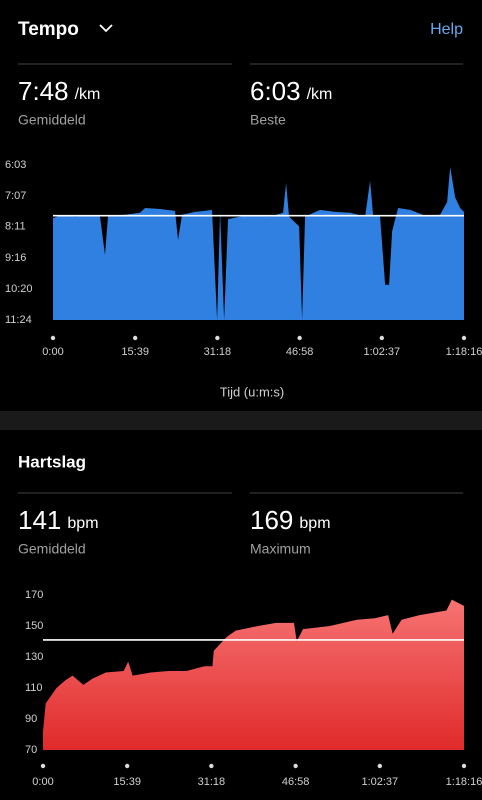  Describe the element at coordinates (39, 520) in the screenshot. I see `stat-value: 141` at that location.